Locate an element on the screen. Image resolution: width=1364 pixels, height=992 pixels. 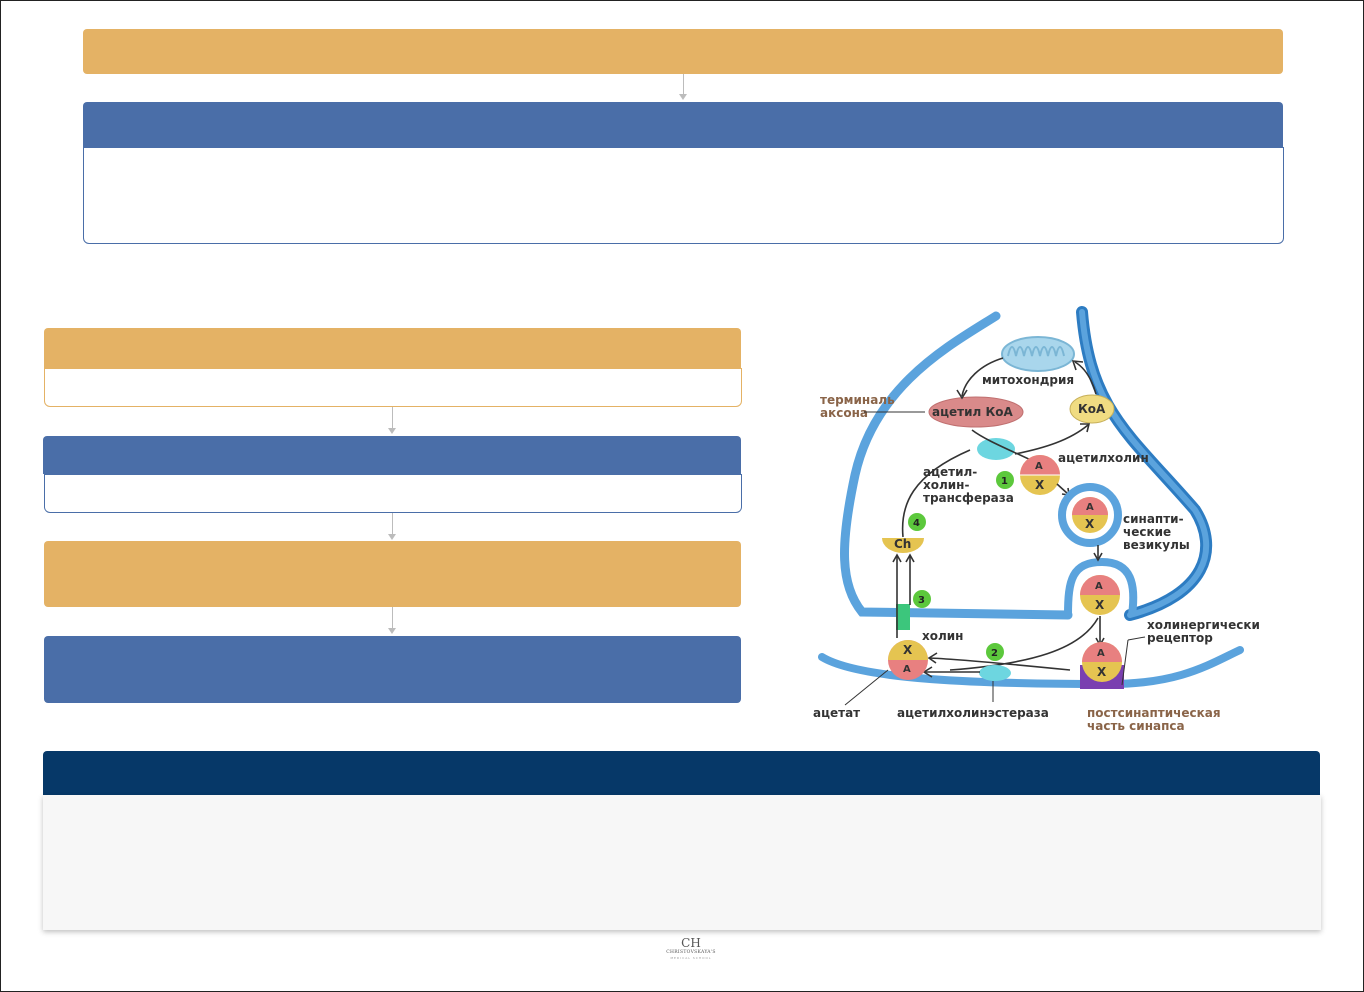
fusion-pocket is located at coordinates (1101, 586).